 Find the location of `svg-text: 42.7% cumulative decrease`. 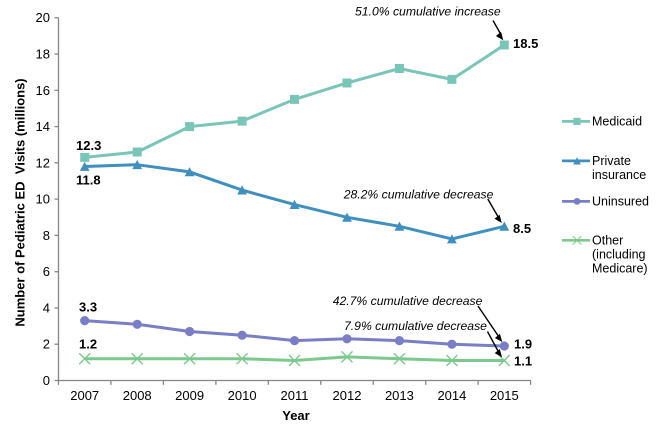

svg-text: 42.7% cumulative decrease is located at coordinates (408, 301).